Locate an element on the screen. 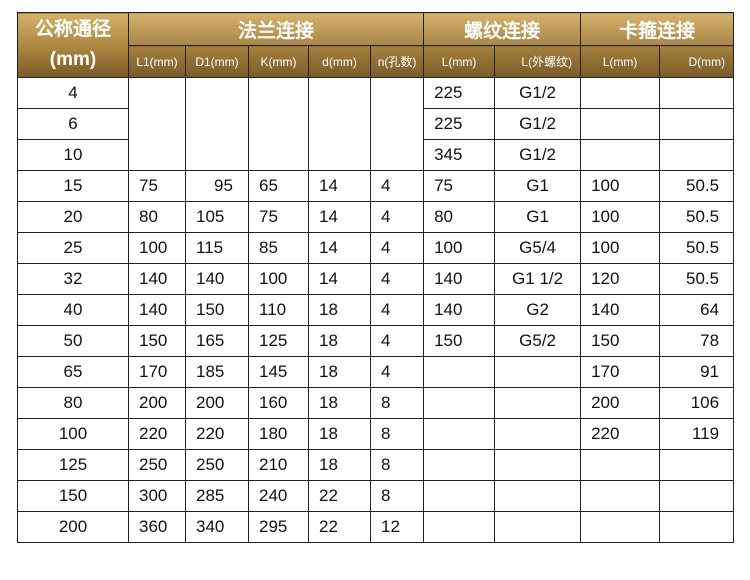 The width and height of the screenshot is (750, 580). table-cell: 119 is located at coordinates (697, 434).